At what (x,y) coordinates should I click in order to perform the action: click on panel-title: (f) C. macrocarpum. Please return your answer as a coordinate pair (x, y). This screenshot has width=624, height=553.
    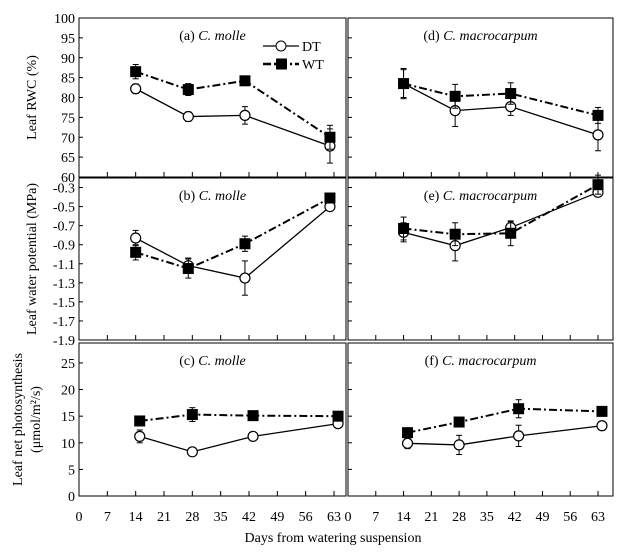
    Looking at the image, I should click on (481, 361).